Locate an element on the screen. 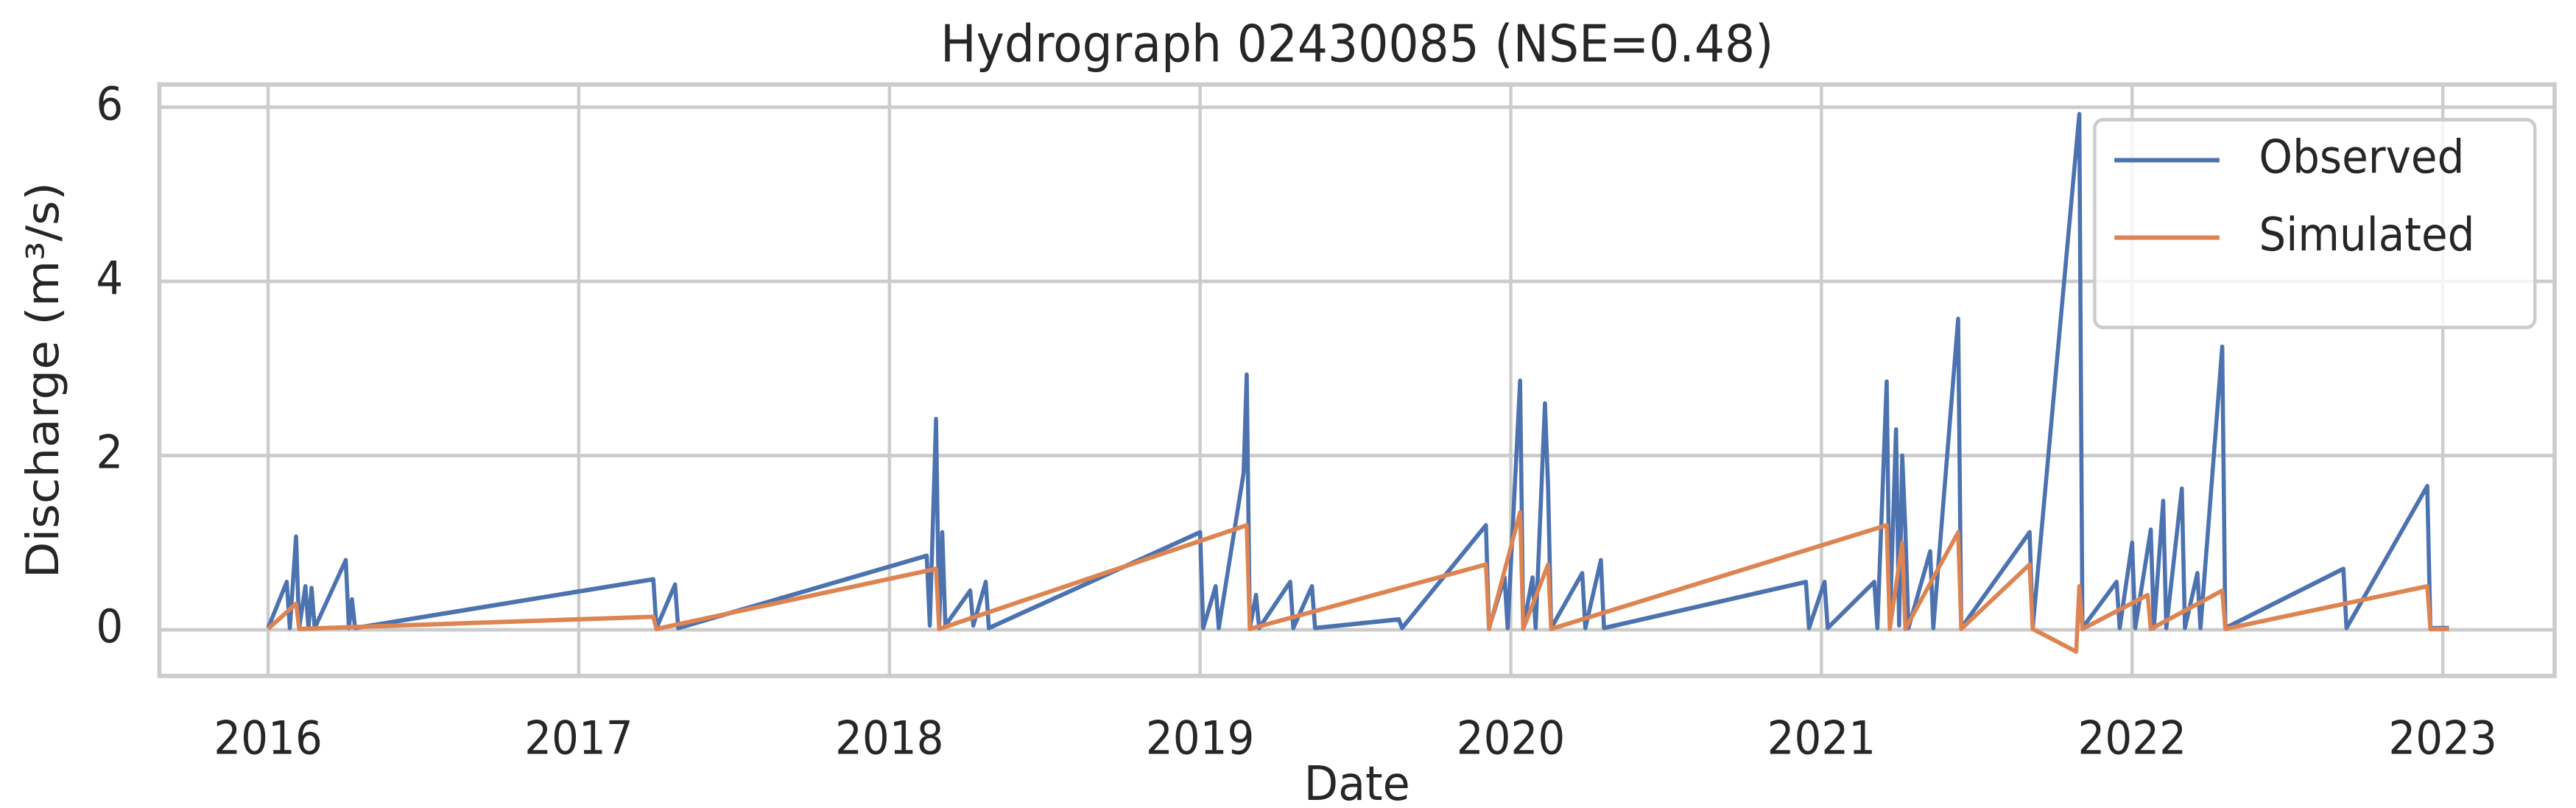  legend-label: Observed is located at coordinates (2361, 157).